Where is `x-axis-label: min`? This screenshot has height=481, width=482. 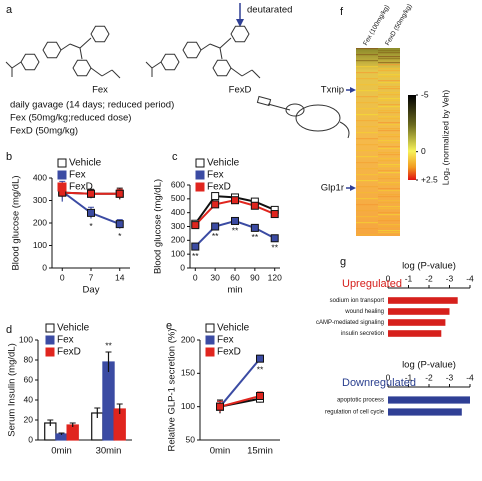
x-axis-label: min is located at coordinates (234, 290).